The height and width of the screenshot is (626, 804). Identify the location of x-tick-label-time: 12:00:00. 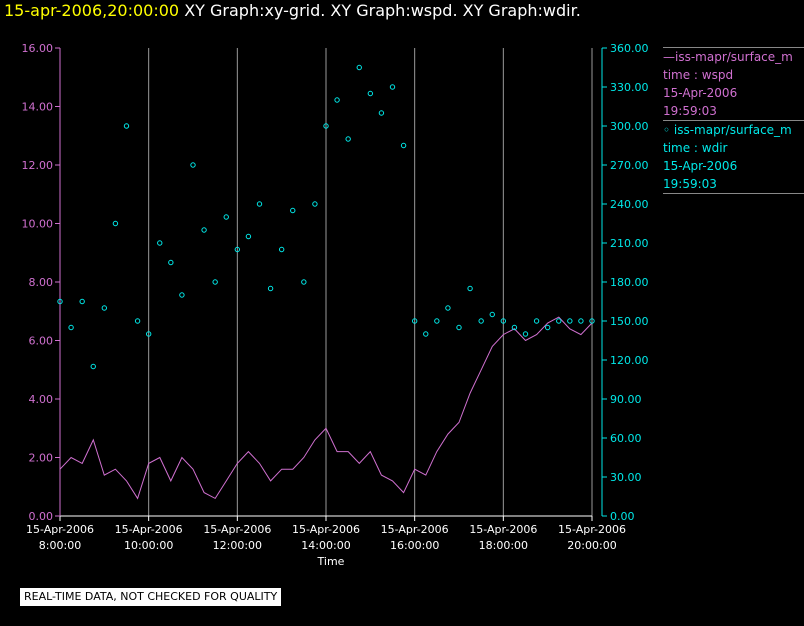
(237, 545).